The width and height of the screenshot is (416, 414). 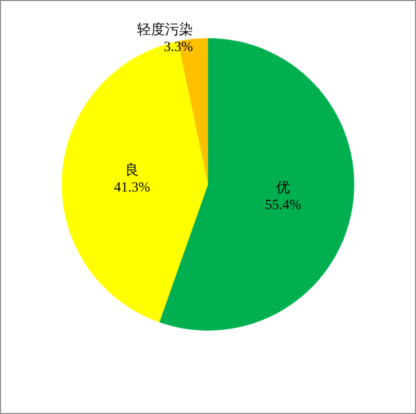 What do you see at coordinates (283, 206) in the screenshot?
I see `data-label: 55.4%` at bounding box center [283, 206].